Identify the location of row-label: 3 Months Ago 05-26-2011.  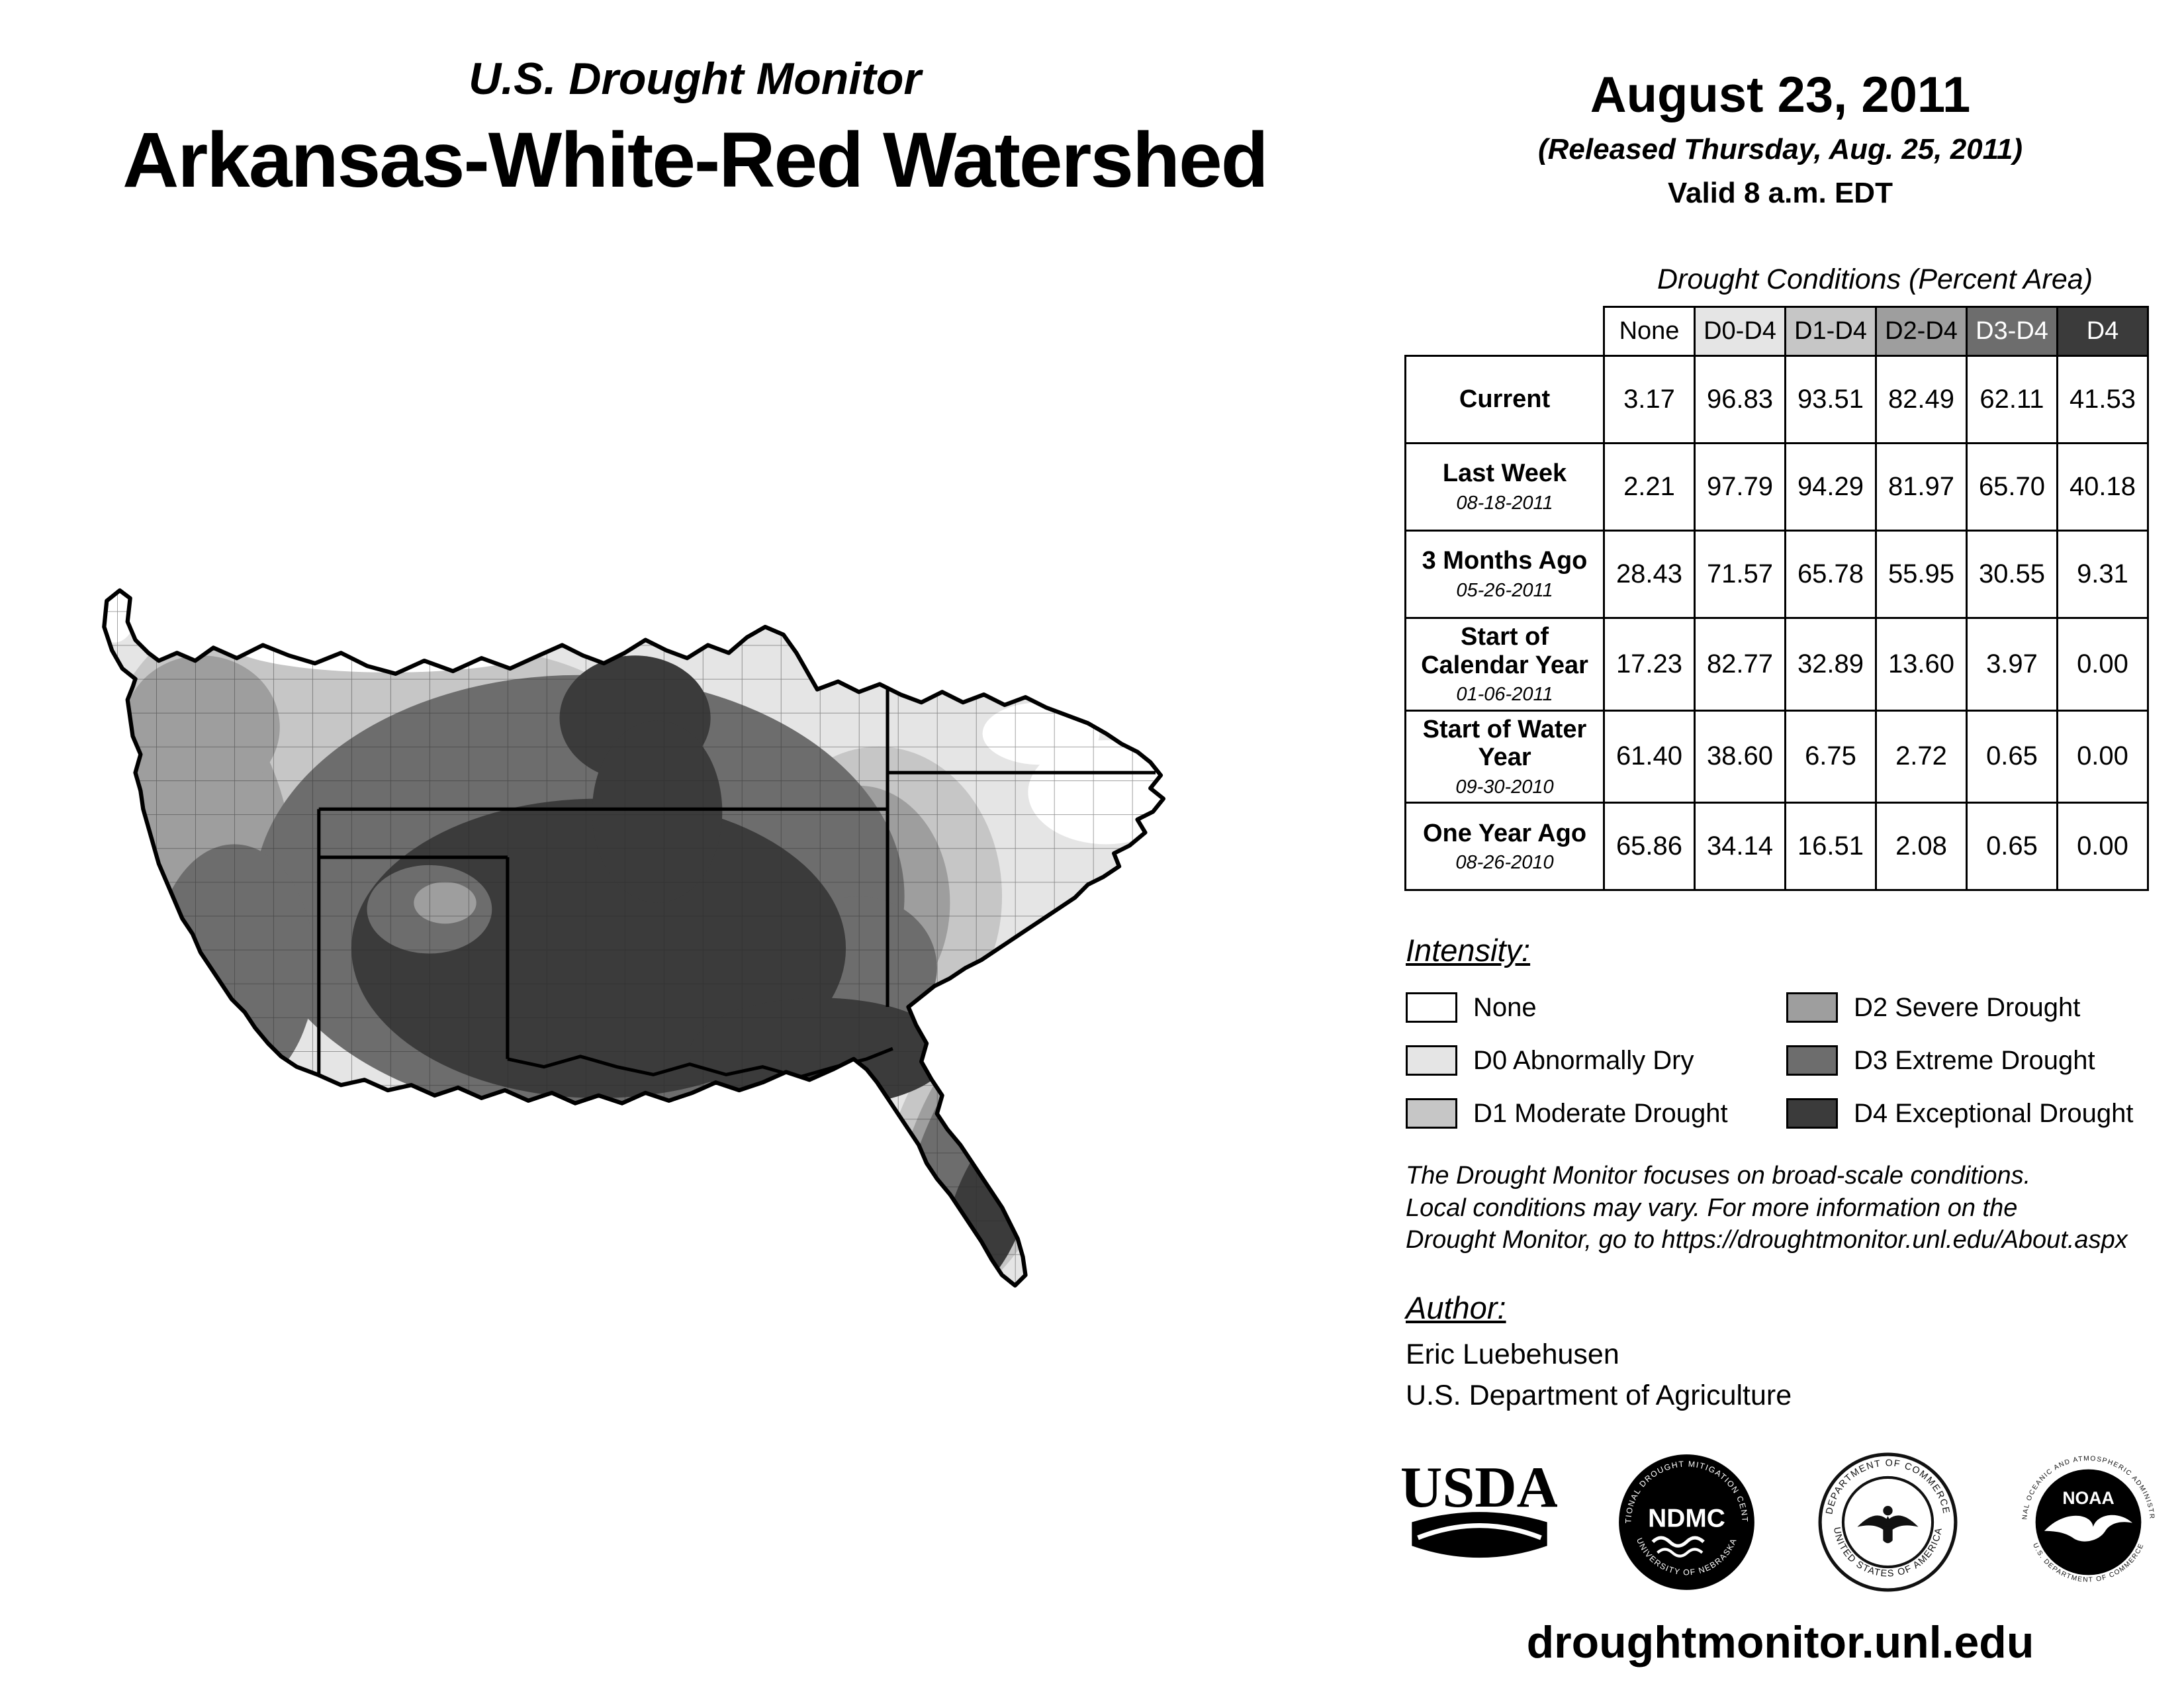
(1504, 574).